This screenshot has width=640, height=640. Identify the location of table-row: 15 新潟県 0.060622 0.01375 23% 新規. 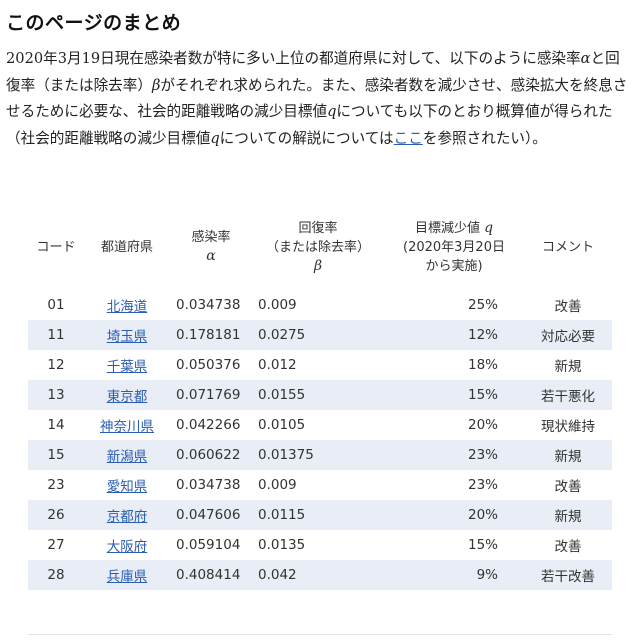
(320, 455).